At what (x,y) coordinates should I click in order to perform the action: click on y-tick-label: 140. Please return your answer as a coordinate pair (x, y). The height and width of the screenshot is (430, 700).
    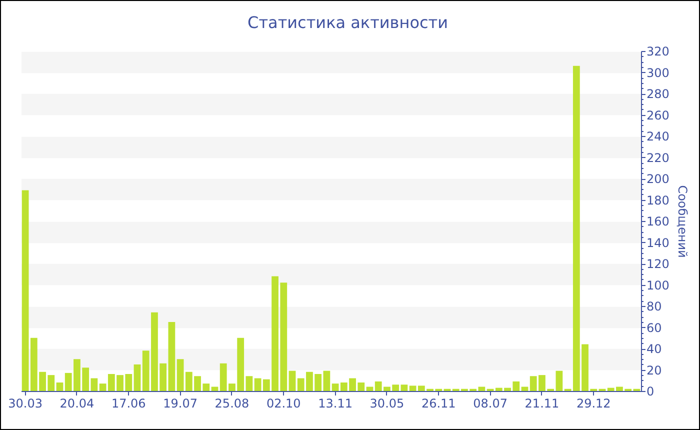
    Looking at the image, I should click on (658, 243).